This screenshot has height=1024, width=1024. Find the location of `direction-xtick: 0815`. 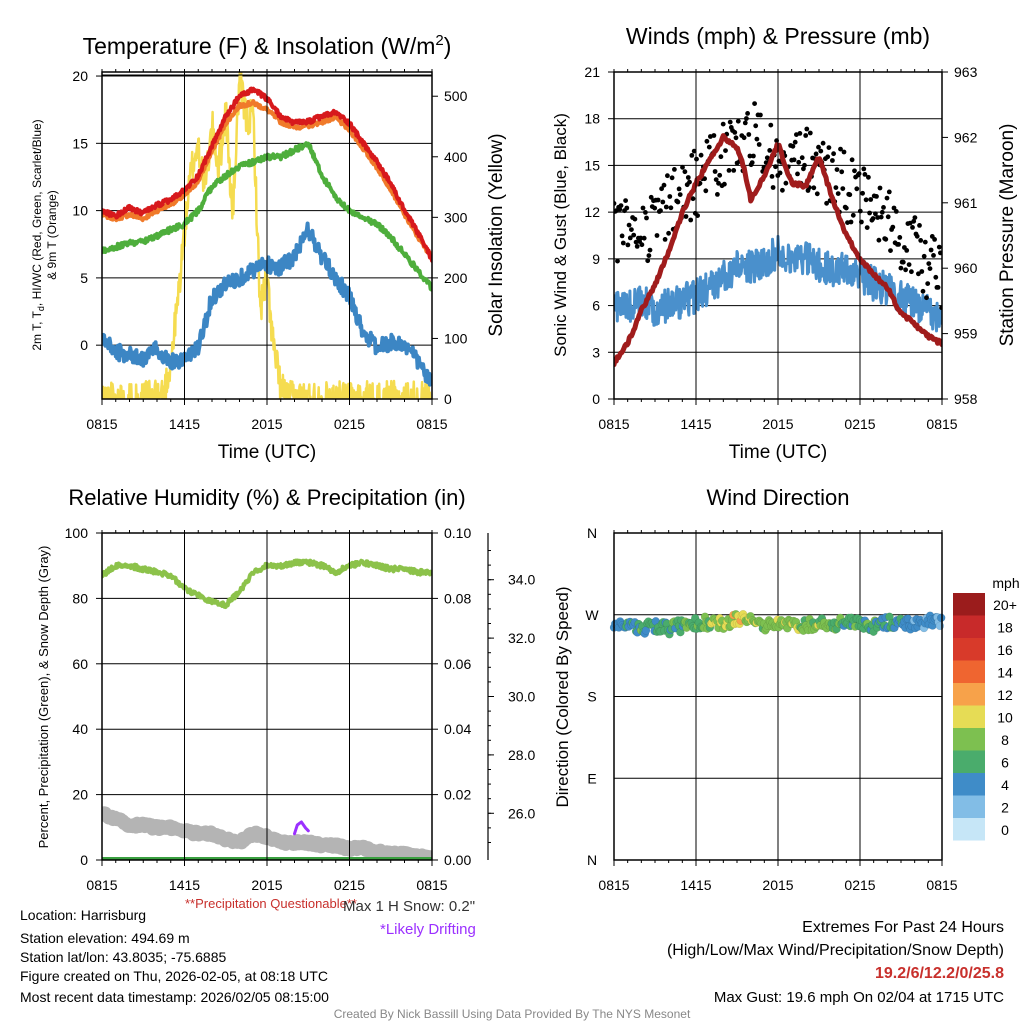

direction-xtick: 0815 is located at coordinates (613, 885).